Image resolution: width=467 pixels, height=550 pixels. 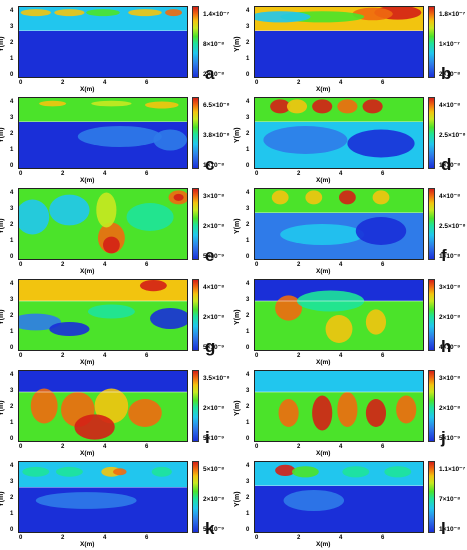 What do you see at coordinates (216, 105) in the screenshot?
I see `colorbar-label: 6.5×10⁻⁸` at bounding box center [216, 105].